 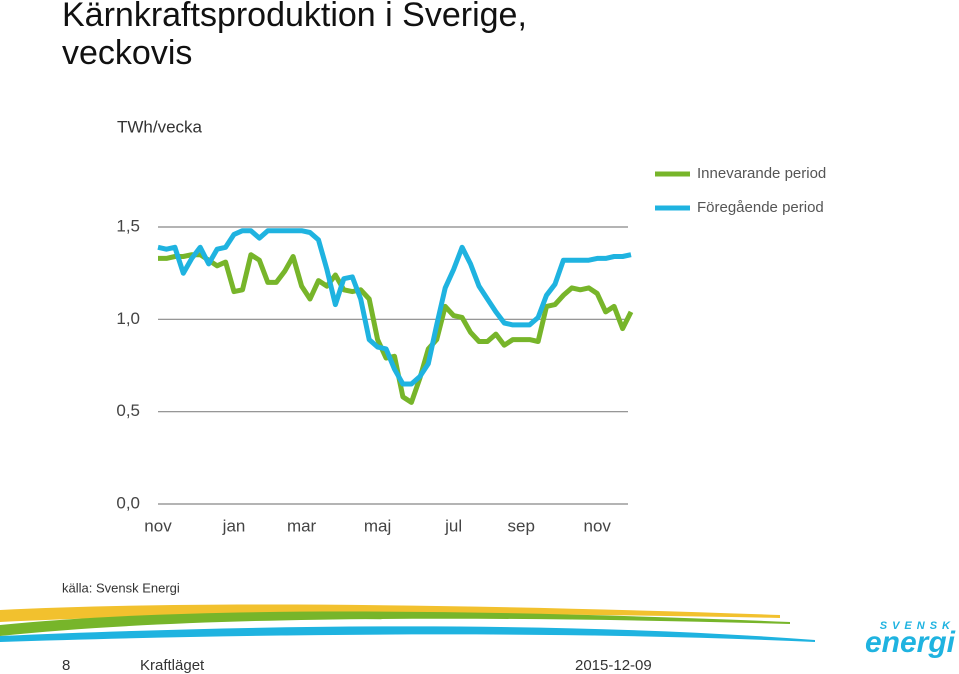 What do you see at coordinates (453, 525) in the screenshot?
I see `x-tick-label: jul` at bounding box center [453, 525].